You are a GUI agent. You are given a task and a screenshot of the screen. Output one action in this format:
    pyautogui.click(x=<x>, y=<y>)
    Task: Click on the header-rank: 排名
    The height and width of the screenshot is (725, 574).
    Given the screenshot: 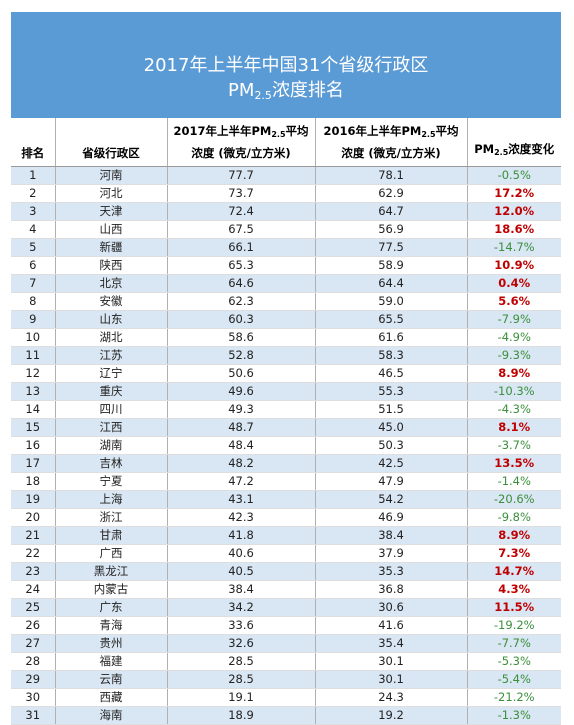 What is the action you would take?
    pyautogui.click(x=33, y=142)
    